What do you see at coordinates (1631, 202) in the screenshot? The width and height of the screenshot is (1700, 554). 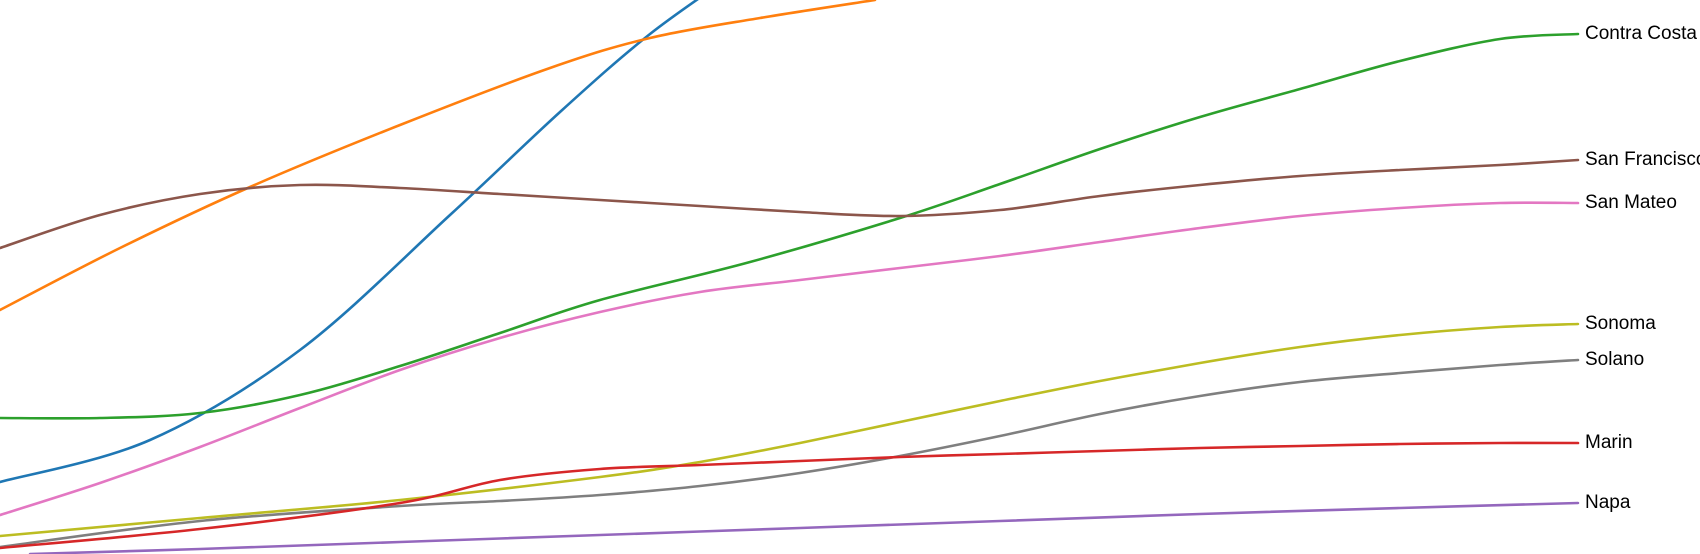 I see `series-label-san-mateo: San Mateo` at bounding box center [1631, 202].